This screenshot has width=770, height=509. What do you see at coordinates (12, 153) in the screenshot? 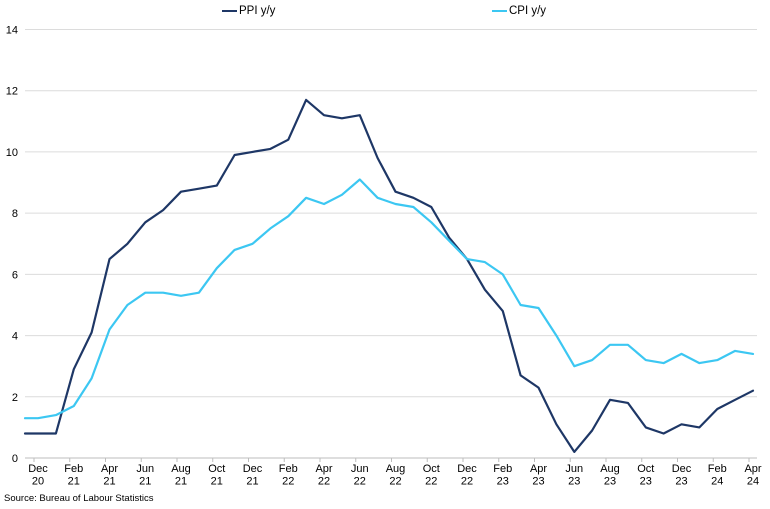
I see `y-axis-tick-label: 10` at bounding box center [12, 153].